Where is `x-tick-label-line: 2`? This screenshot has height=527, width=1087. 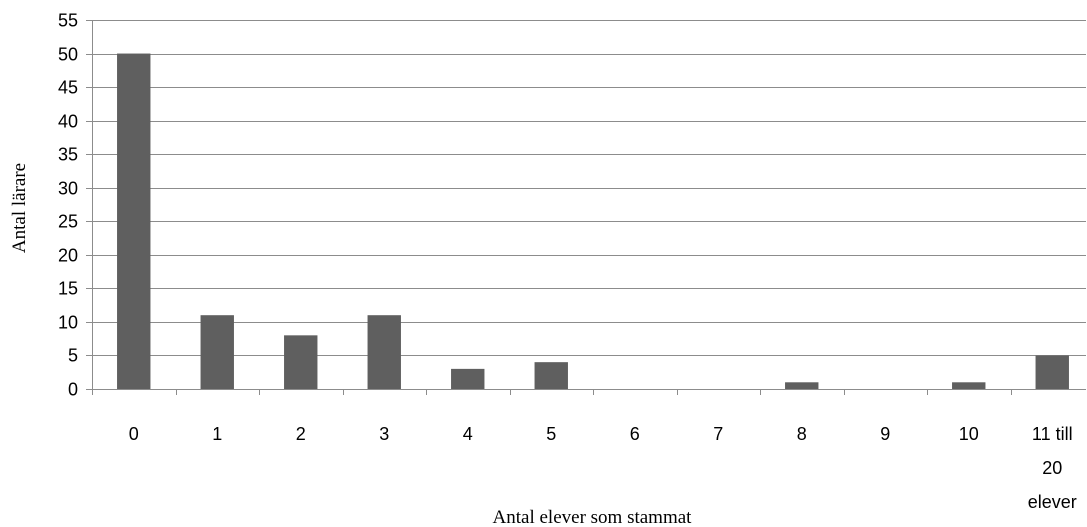 x-tick-label-line: 2 is located at coordinates (301, 434).